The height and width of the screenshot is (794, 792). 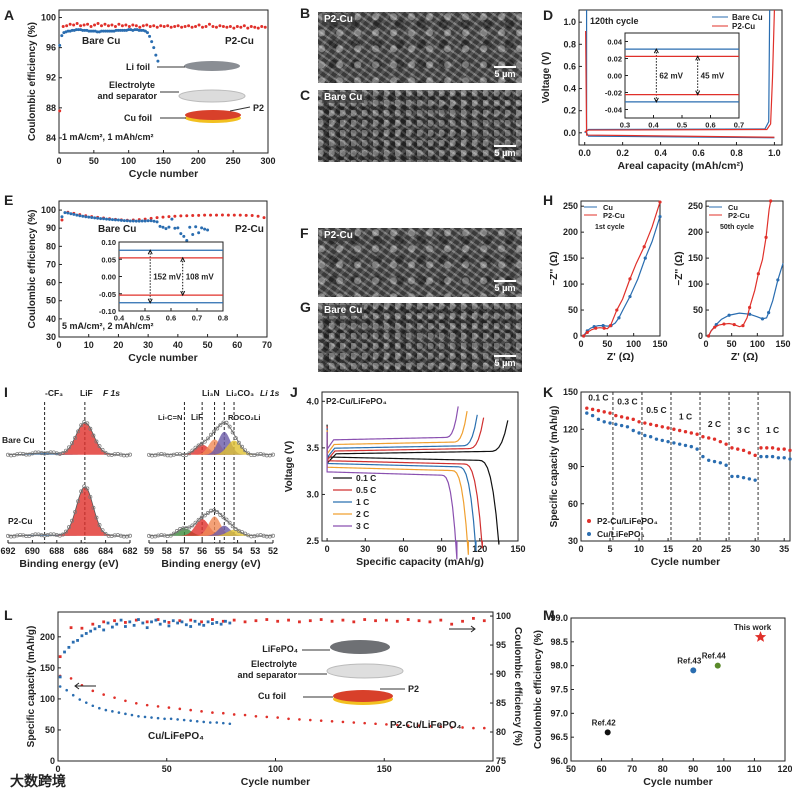 I want to click on y-tick-label: 0.10, so click(x=108, y=242).